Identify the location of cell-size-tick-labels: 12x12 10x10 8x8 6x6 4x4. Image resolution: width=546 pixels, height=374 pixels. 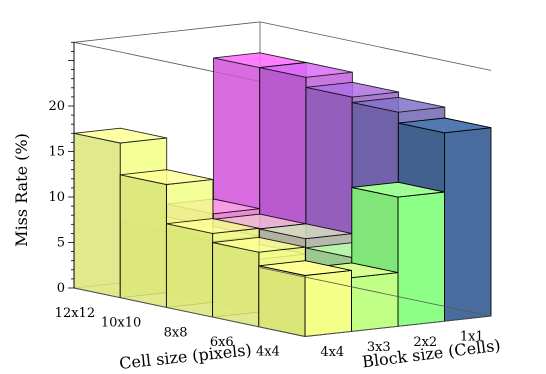
(167, 333).